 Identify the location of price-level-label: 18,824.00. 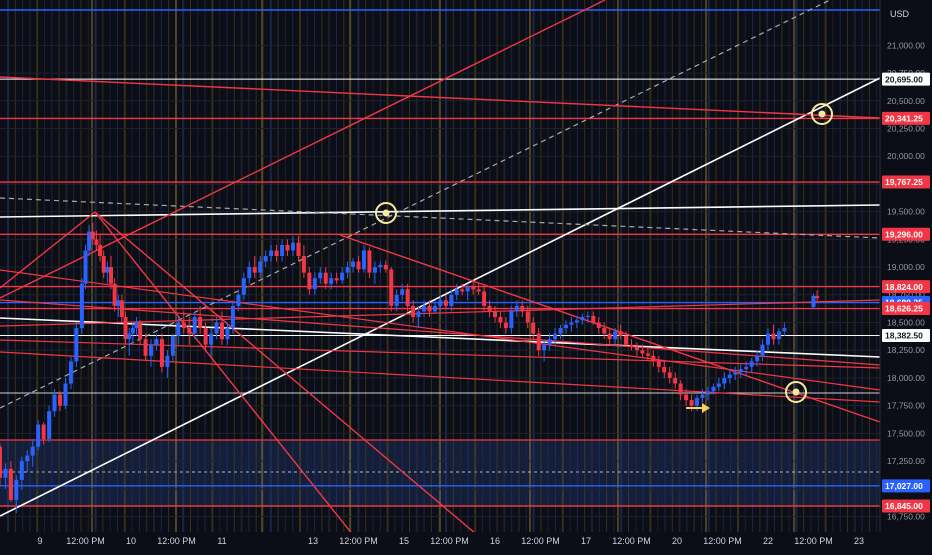
(904, 287).